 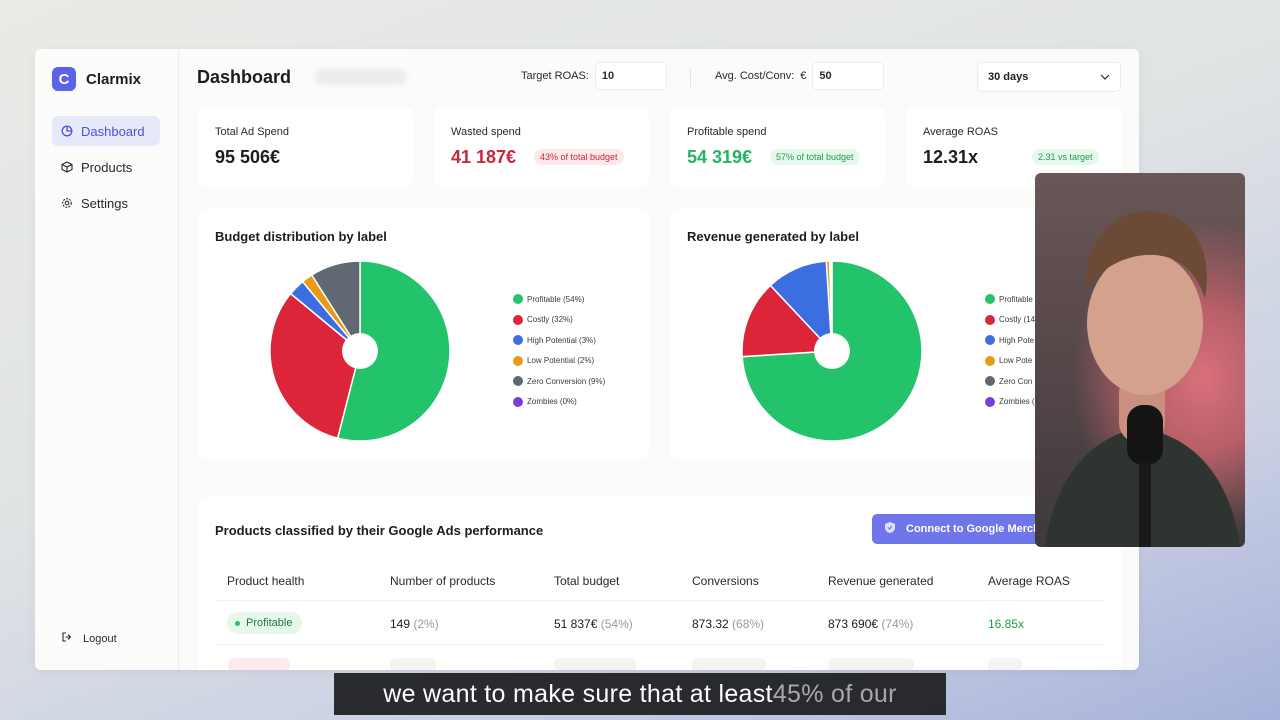 I want to click on cell-revenue: 873 690€ (74%), so click(x=871, y=624).